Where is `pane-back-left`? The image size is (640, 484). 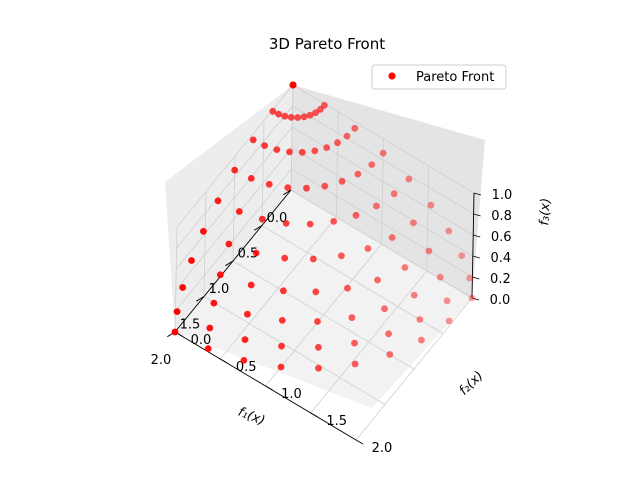 pane-back-left is located at coordinates (229, 208).